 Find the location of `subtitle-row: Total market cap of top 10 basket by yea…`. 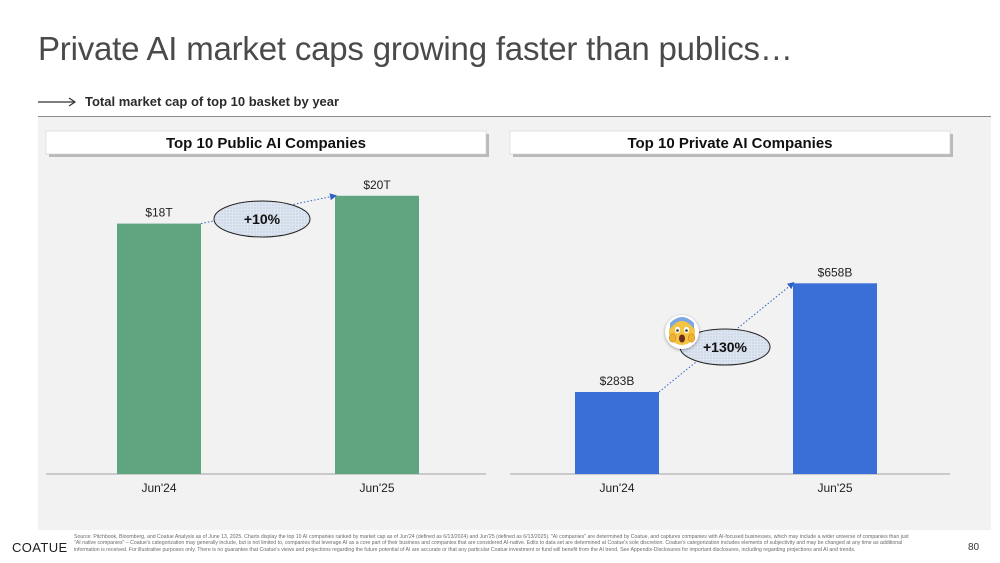

subtitle-row: Total market cap of top 10 basket by yea… is located at coordinates (513, 103).